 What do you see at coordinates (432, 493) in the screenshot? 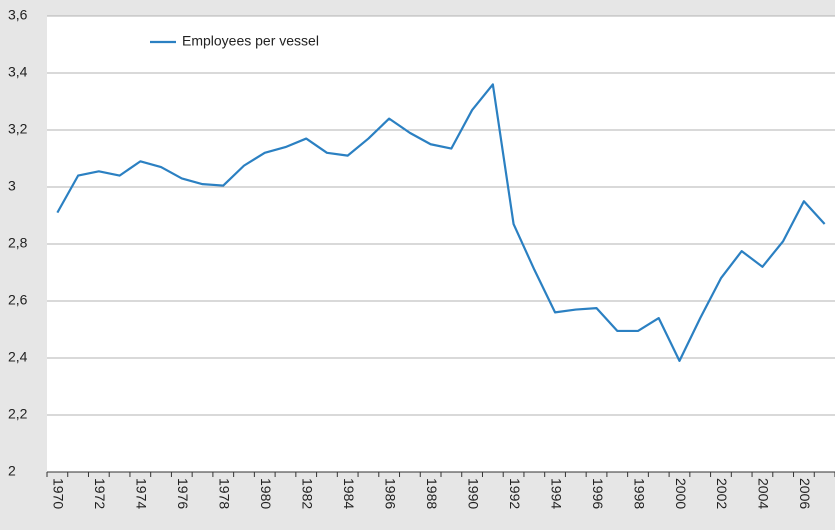
I see `x-tick-label: 1988` at bounding box center [432, 493].